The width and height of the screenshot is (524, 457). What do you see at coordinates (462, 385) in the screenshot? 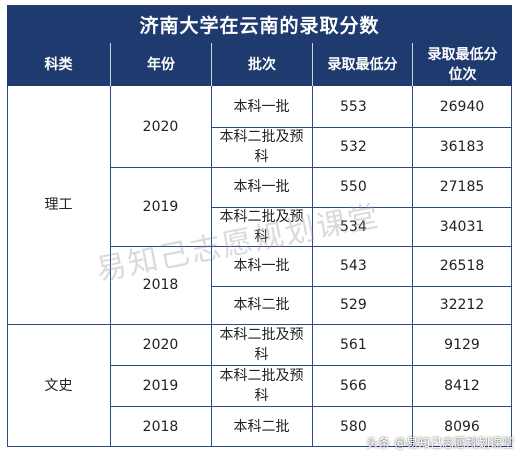
I see `rank-cell: 8412` at bounding box center [462, 385].